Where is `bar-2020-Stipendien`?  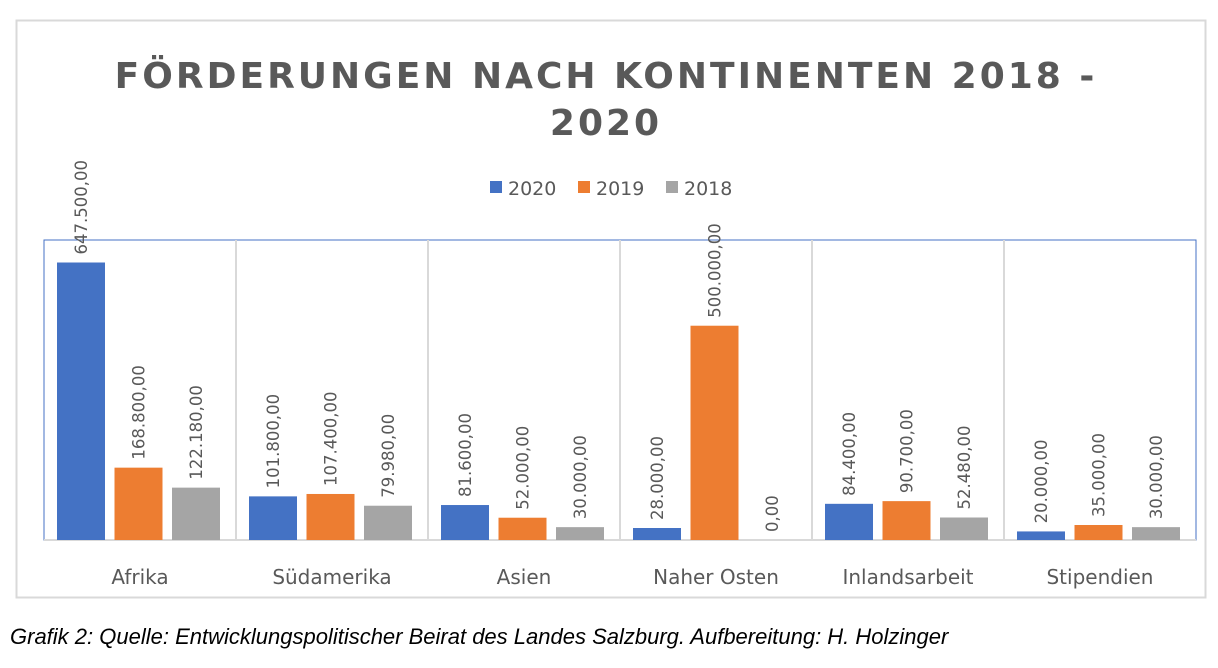
bar-2020-Stipendien is located at coordinates (1041, 535).